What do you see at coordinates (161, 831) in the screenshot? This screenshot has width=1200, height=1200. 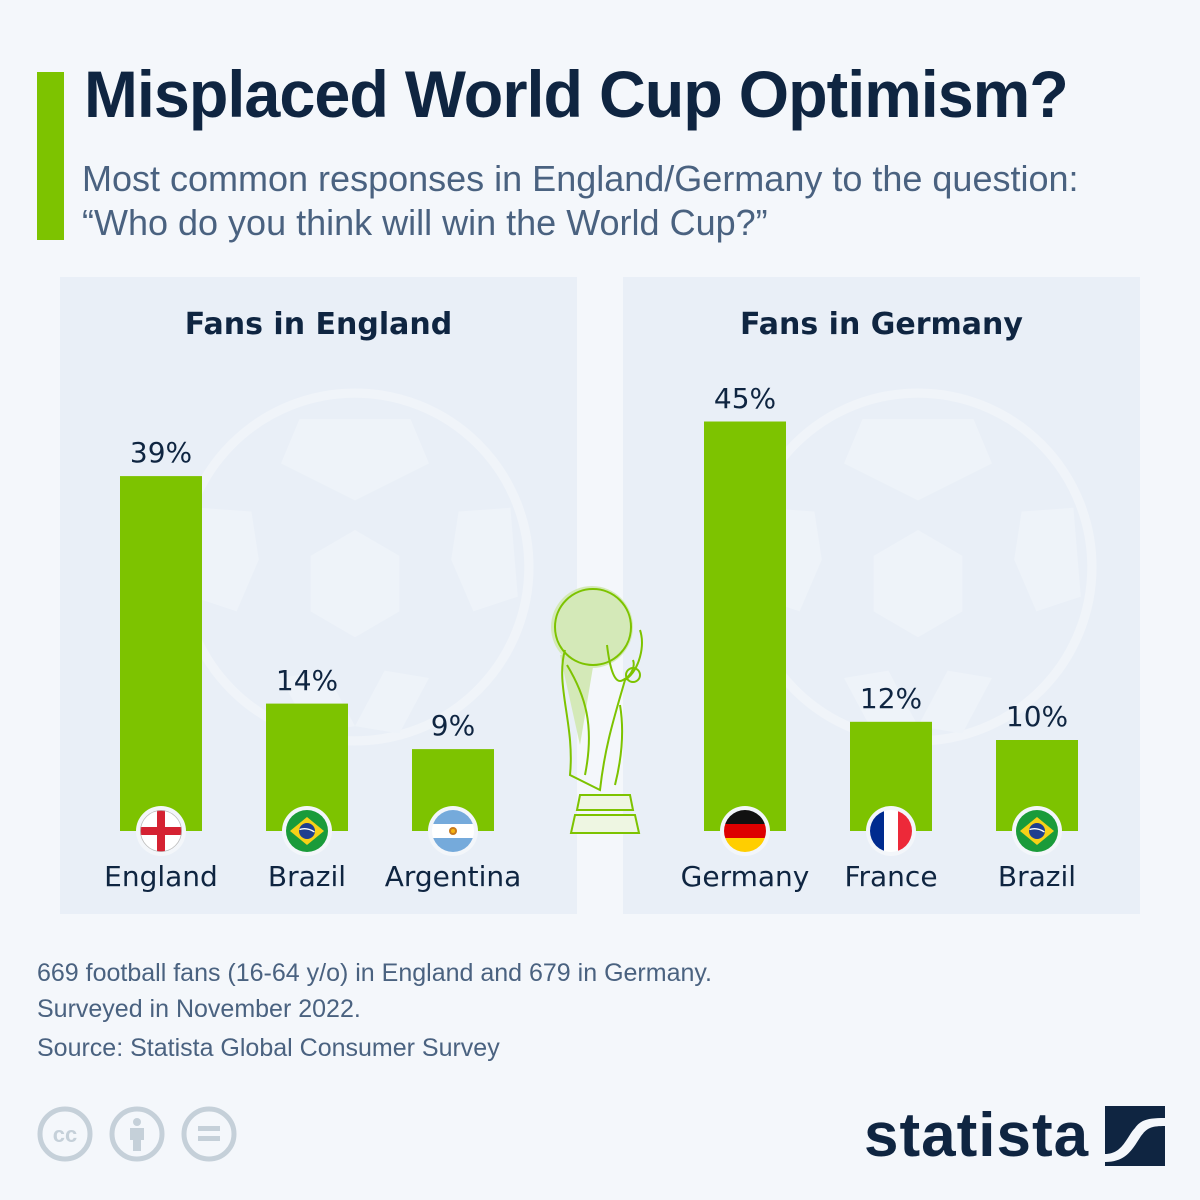 I see `england-flag-icon` at bounding box center [161, 831].